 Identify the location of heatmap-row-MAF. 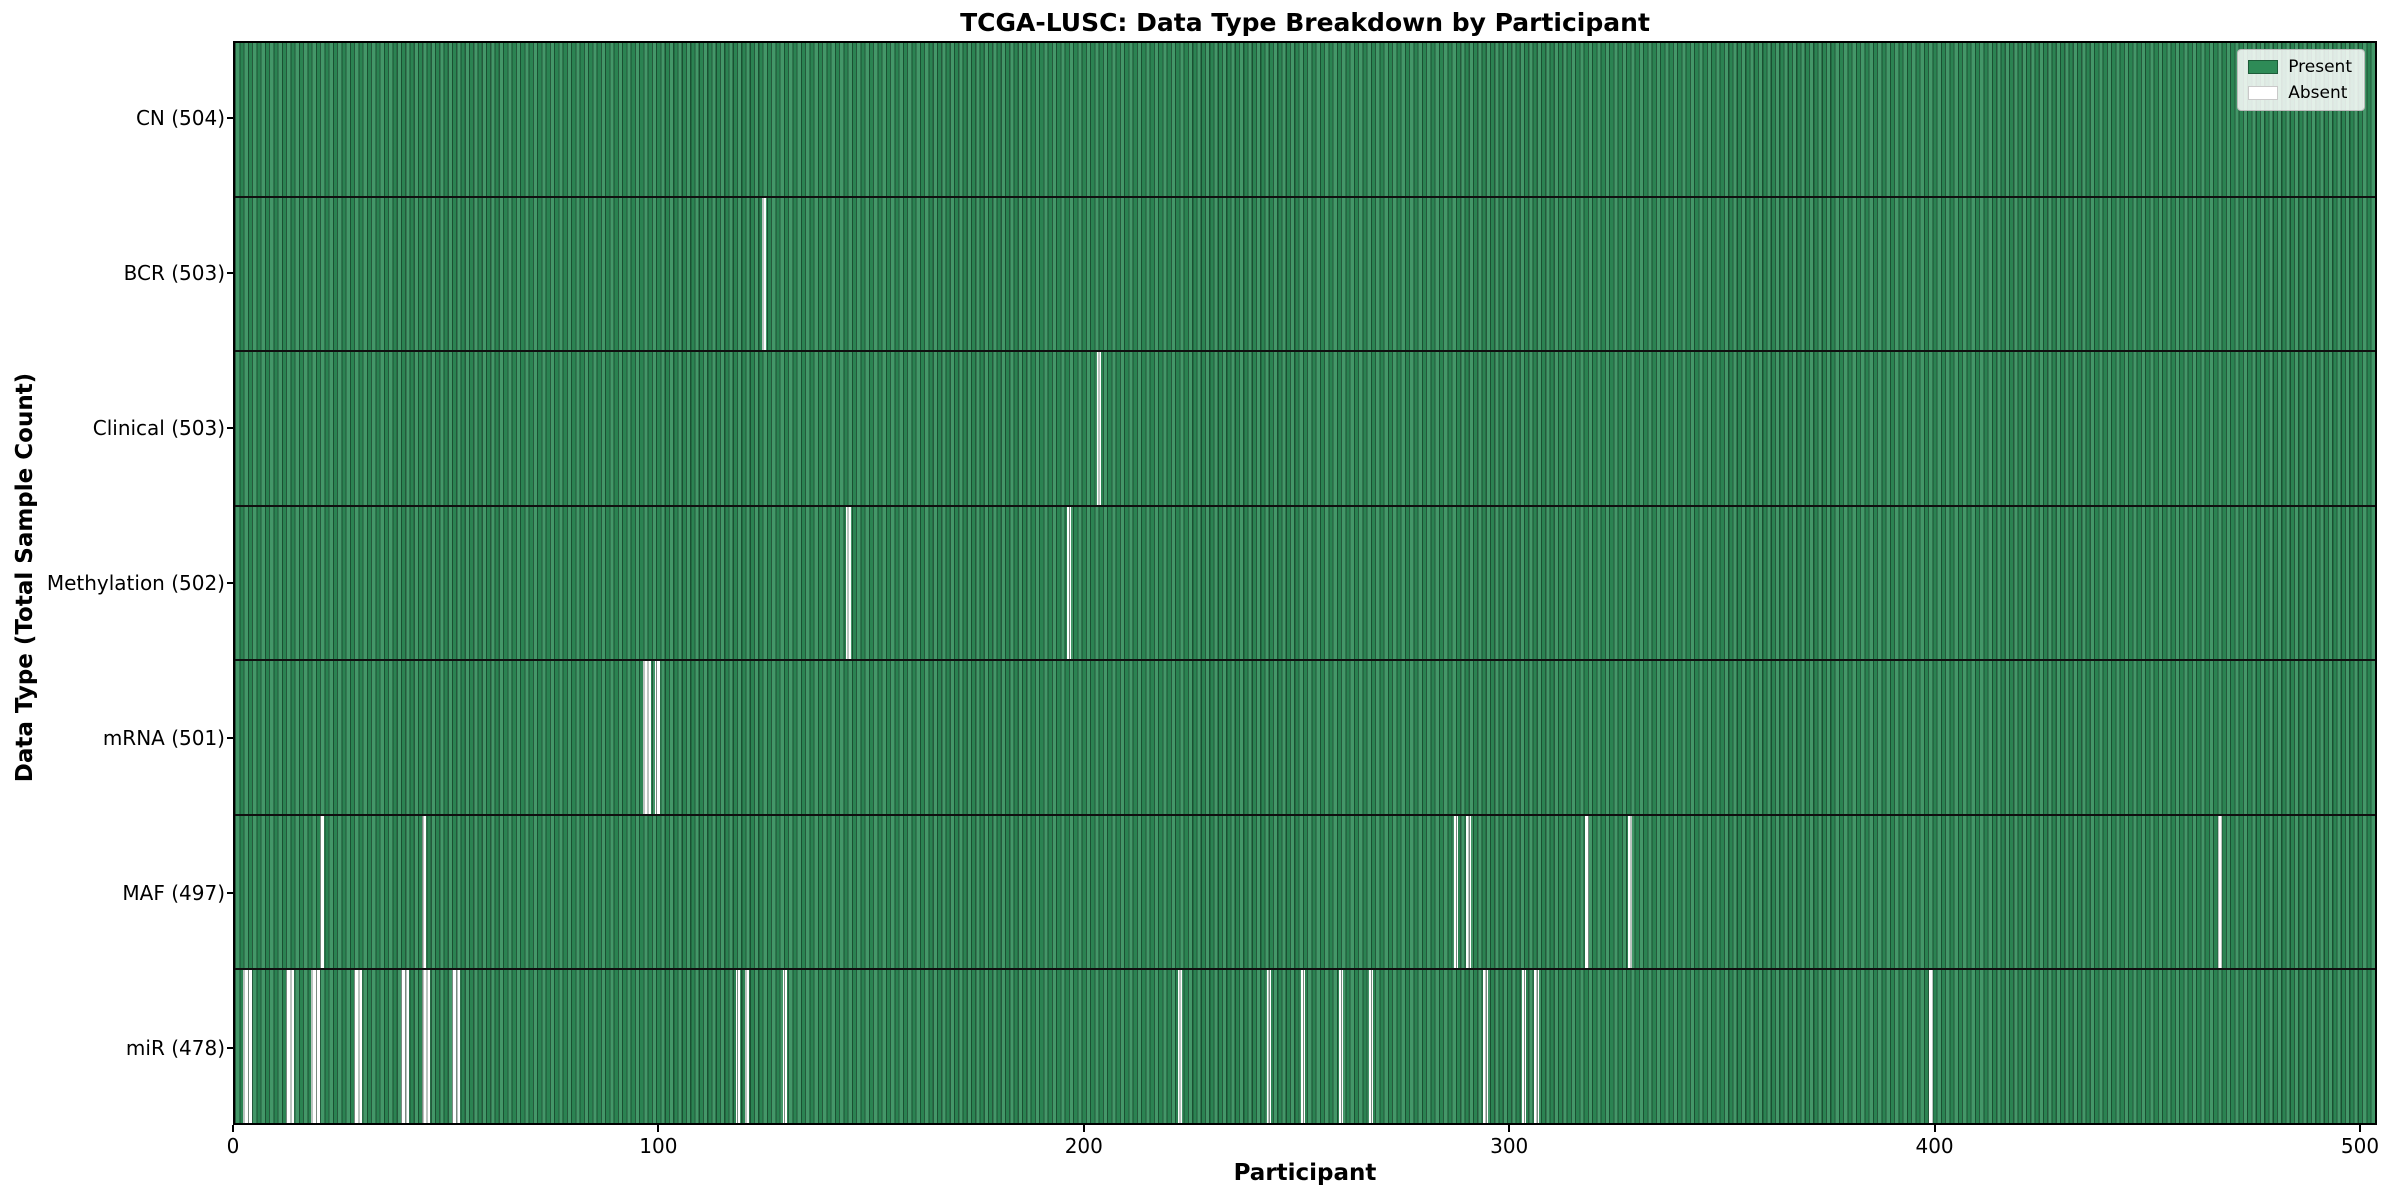
(1305, 893).